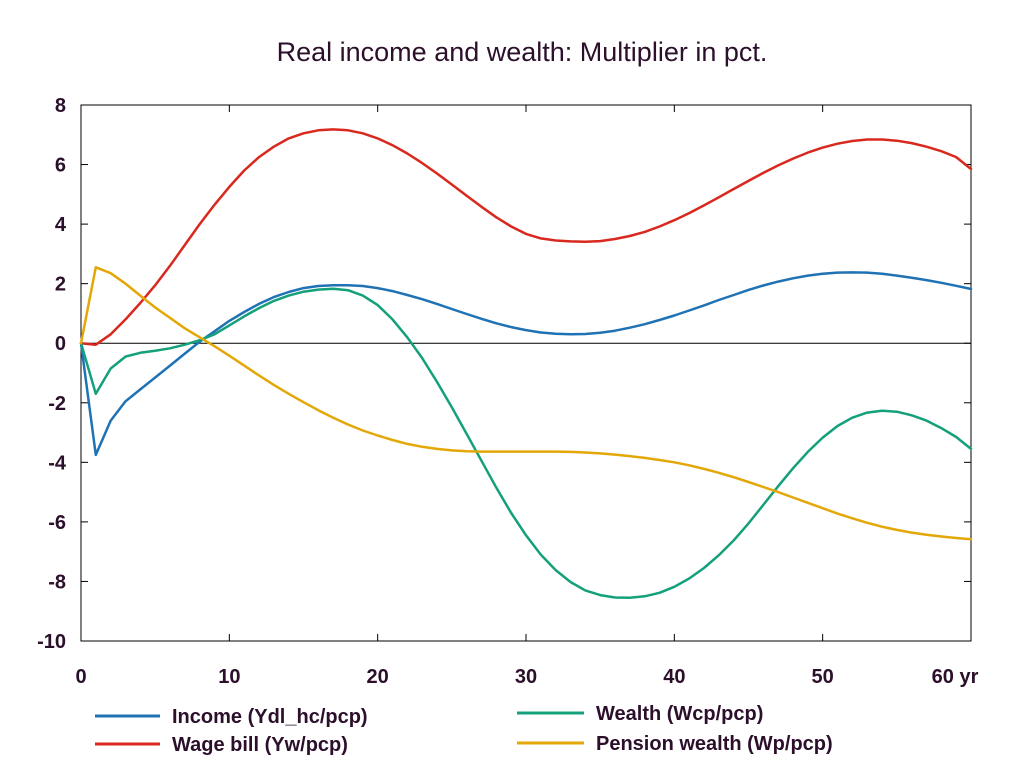  Describe the element at coordinates (51, 642) in the screenshot. I see `y-tick-label: -10` at that location.